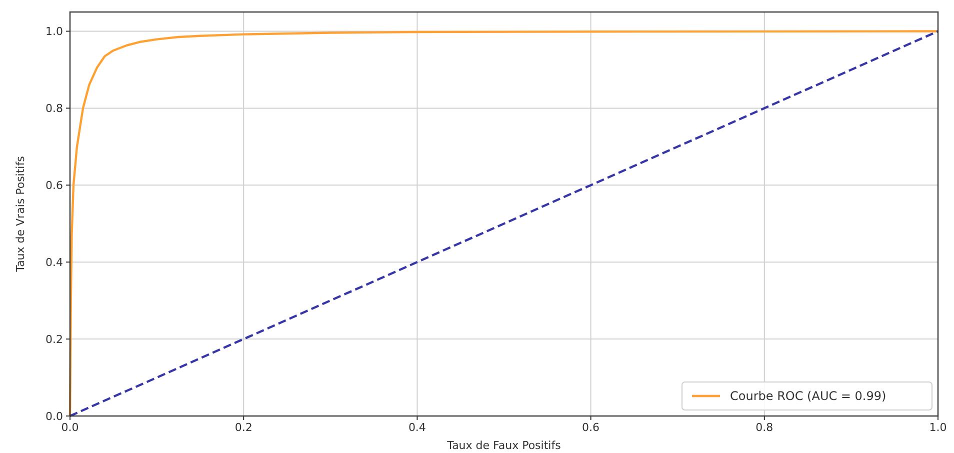  Describe the element at coordinates (54, 185) in the screenshot. I see `y-tick-label: 0.6` at that location.